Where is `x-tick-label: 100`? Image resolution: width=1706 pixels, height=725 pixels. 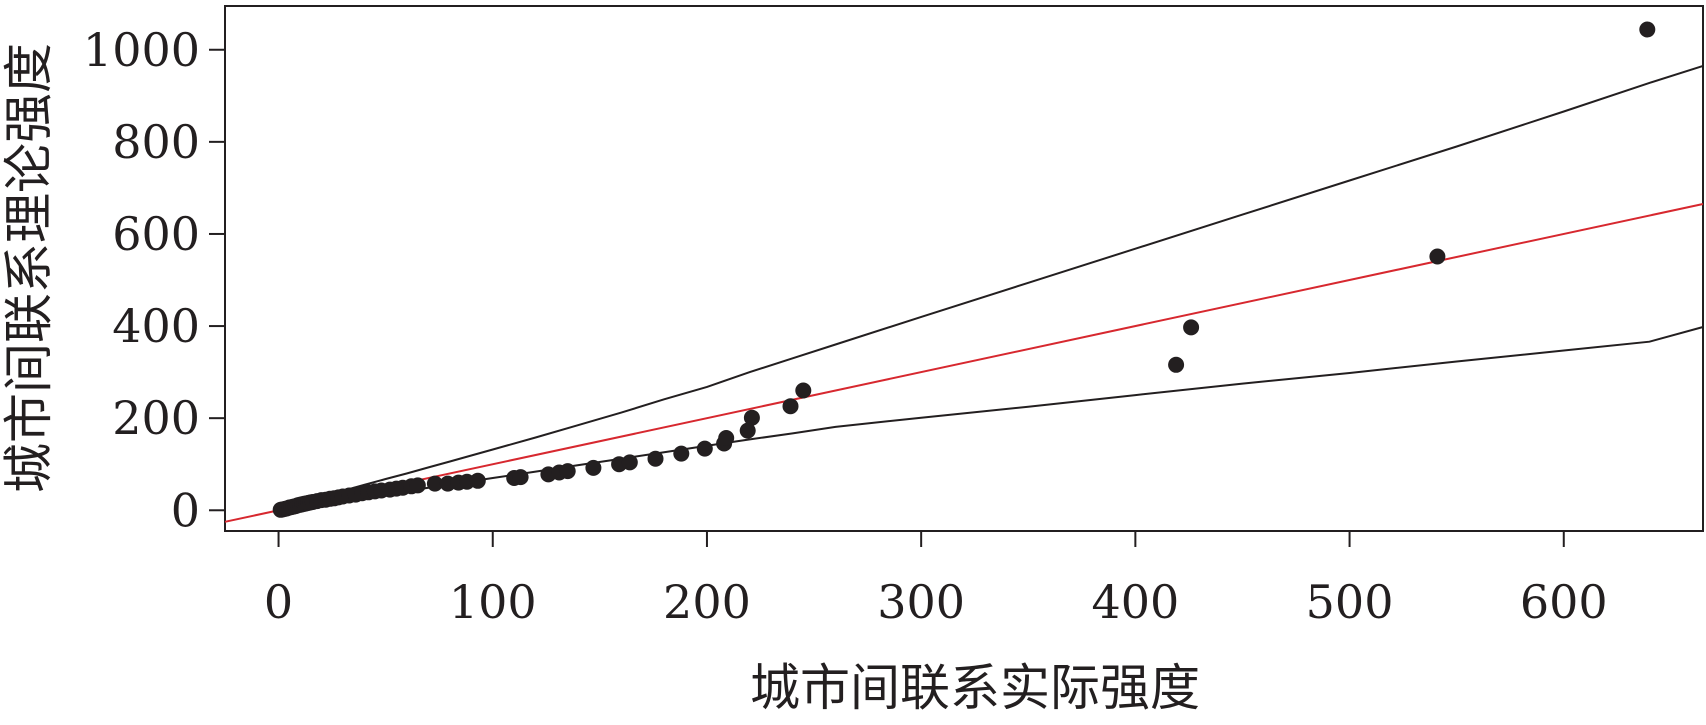 x-tick-label: 100 is located at coordinates (493, 602).